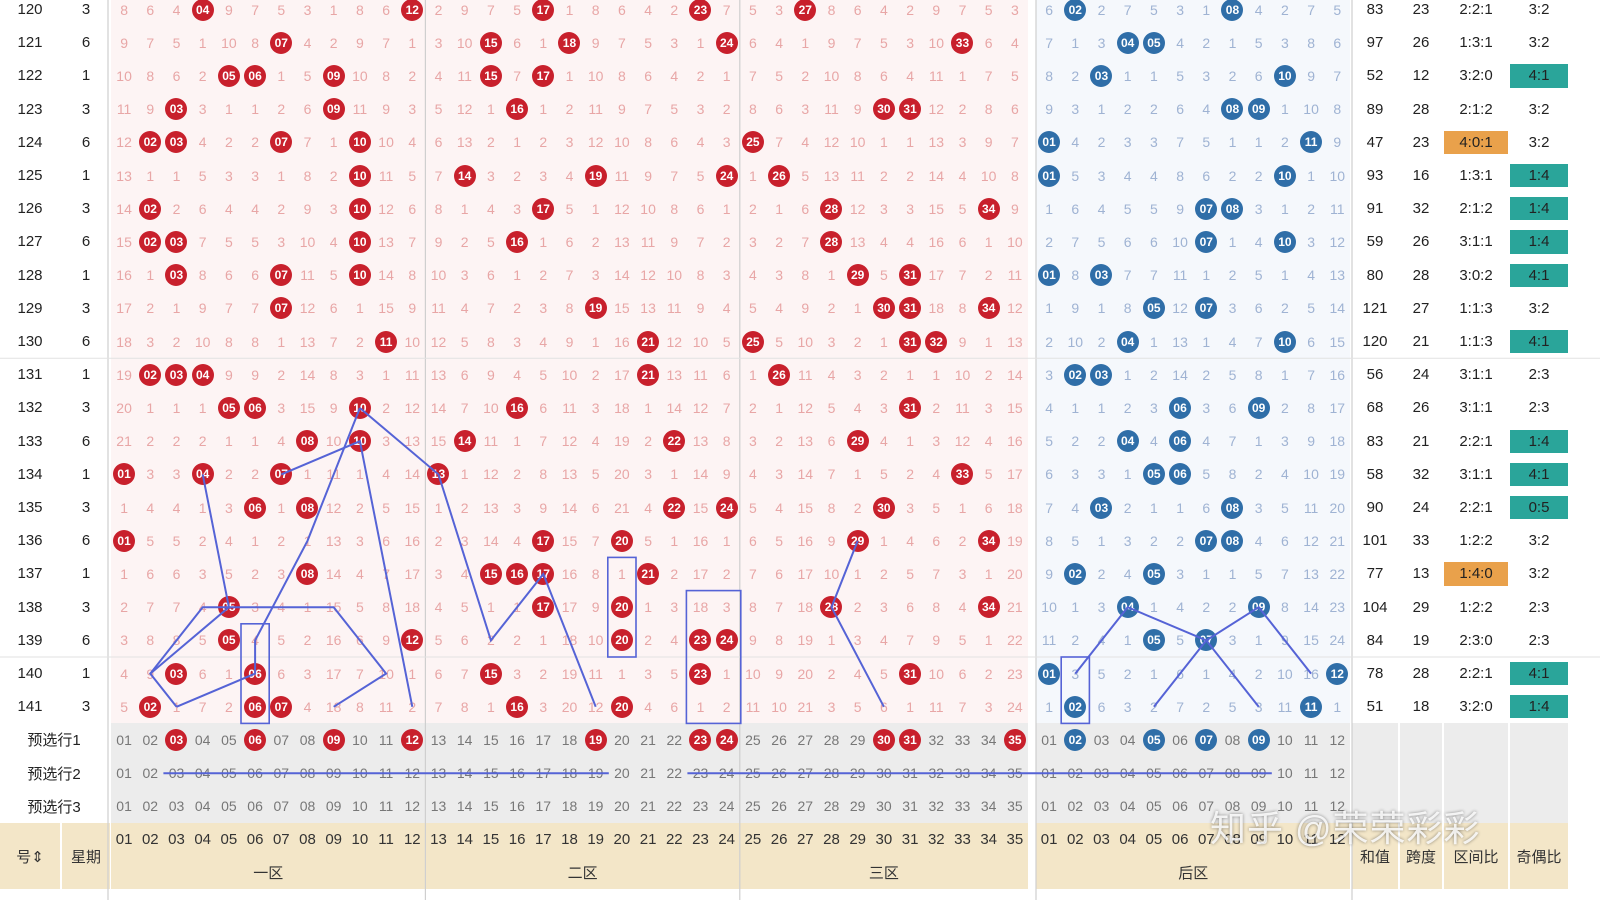  What do you see at coordinates (490, 773) in the screenshot?
I see `front-option-cell: 15` at bounding box center [490, 773].